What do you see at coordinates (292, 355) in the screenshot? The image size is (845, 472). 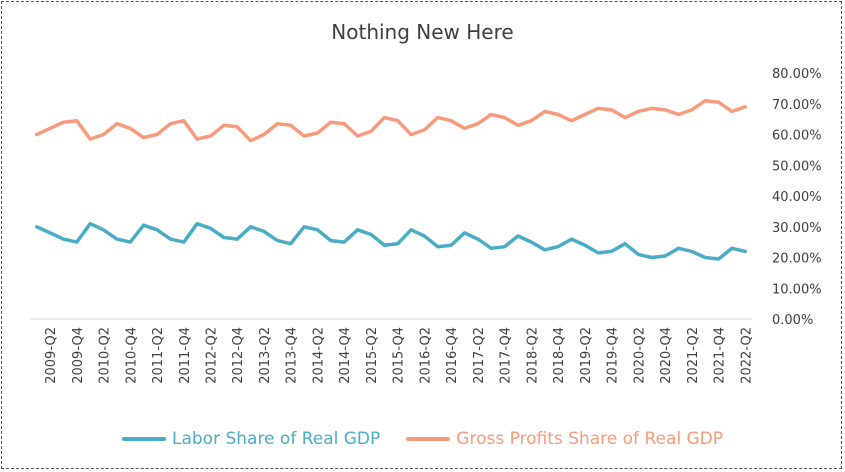 I see `x-tick-label: 2013-Q4` at bounding box center [292, 355].